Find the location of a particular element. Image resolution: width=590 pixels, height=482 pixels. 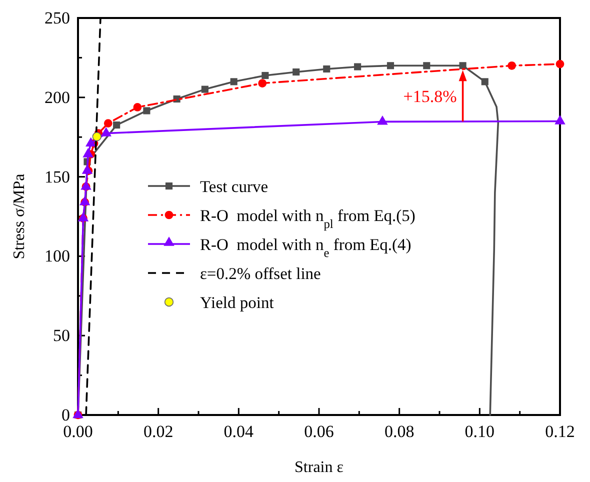

x-tick-label: 0.04 is located at coordinates (239, 432).